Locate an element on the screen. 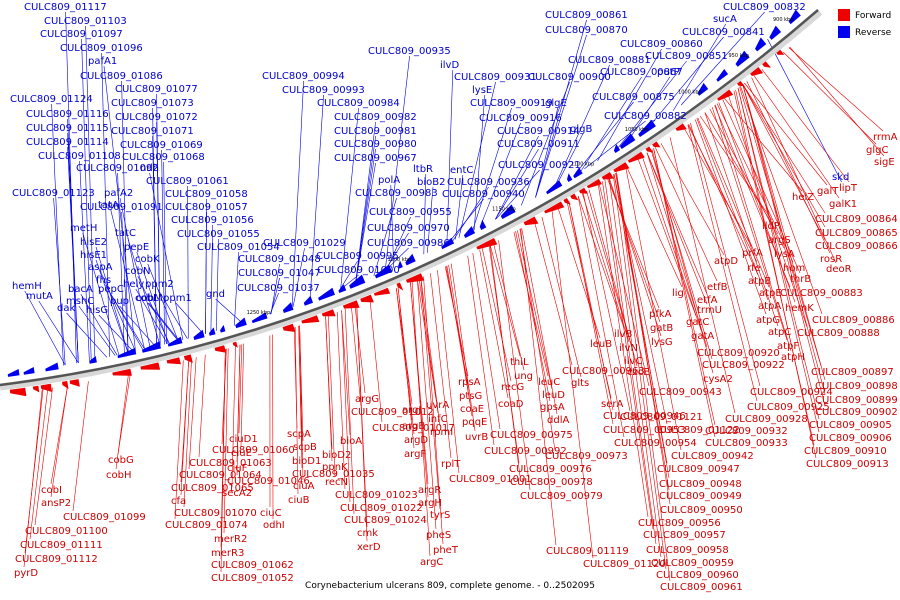 The width and height of the screenshot is (900, 600). forward-gene-label-rpmi: rpmI is located at coordinates (441, 432).